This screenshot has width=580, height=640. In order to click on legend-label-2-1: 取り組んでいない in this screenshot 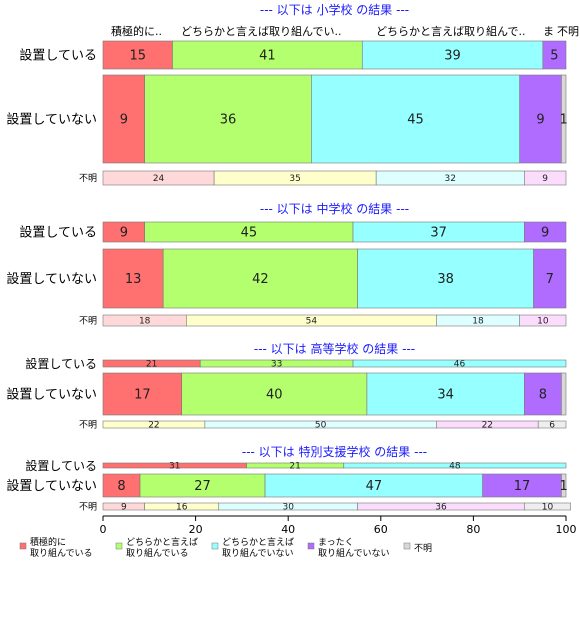, I will do `click(258, 553)`.